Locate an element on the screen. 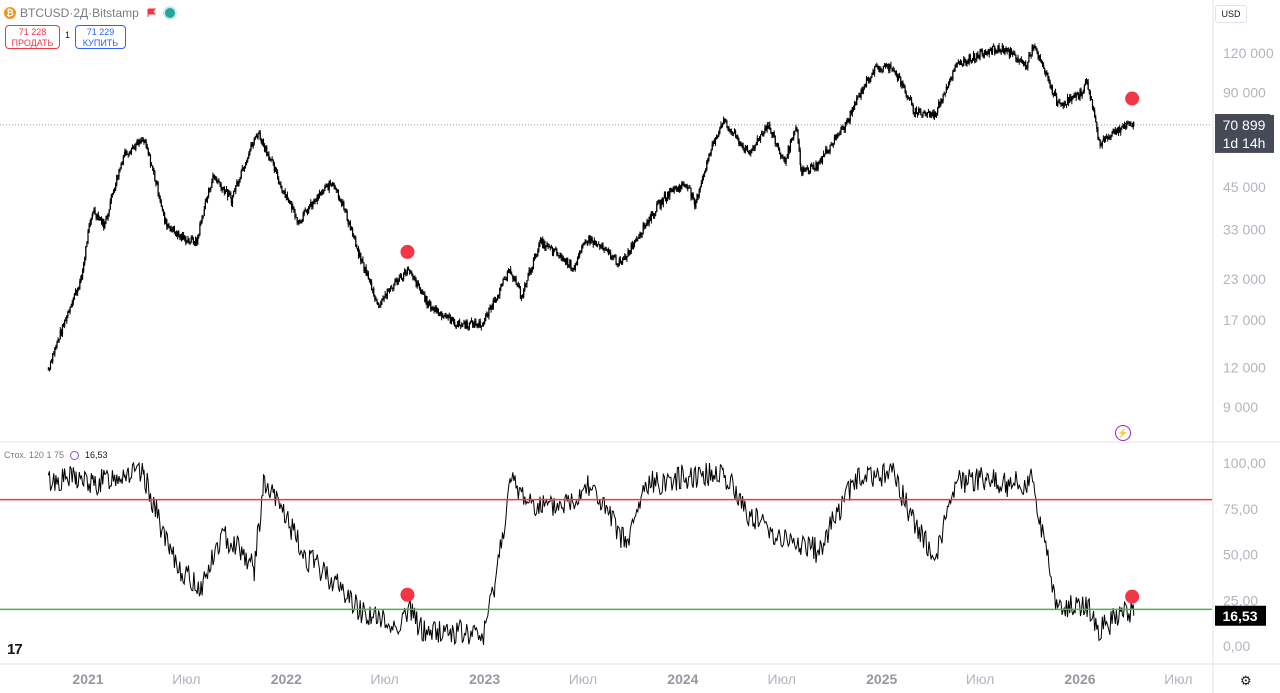 The image size is (1280, 693). indicator-settings-icon is located at coordinates (74, 455).